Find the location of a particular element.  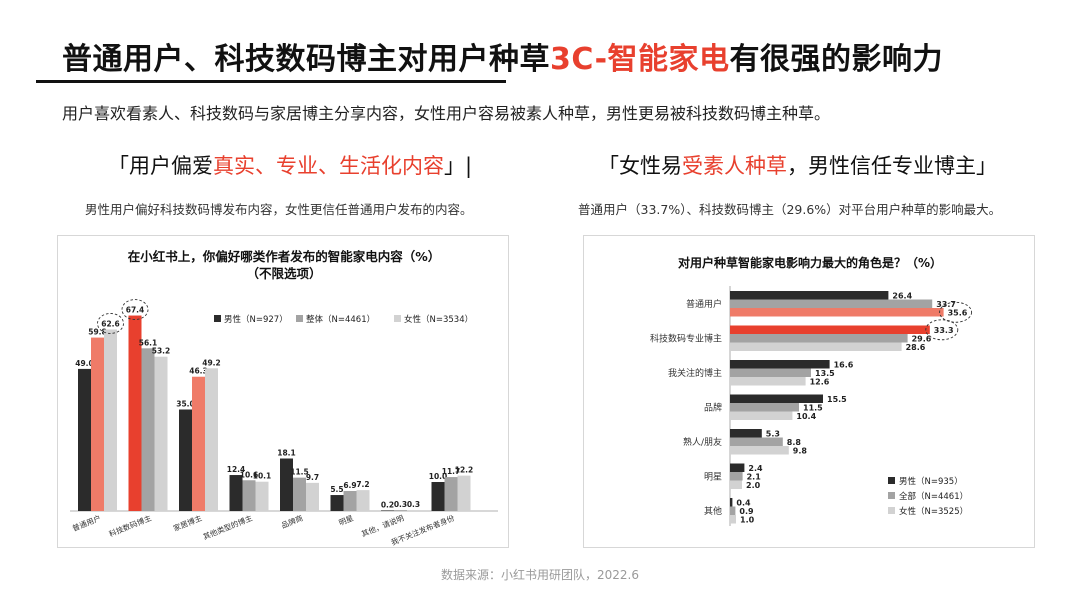

left-bar-label-7-1: 11.7 is located at coordinates (451, 471).